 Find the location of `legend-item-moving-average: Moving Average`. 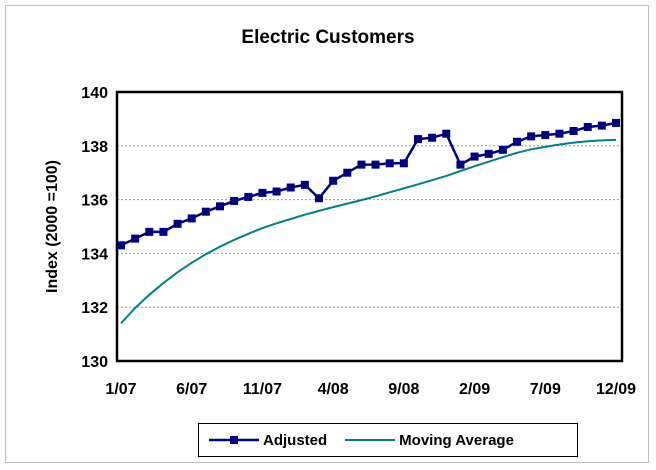

legend-item-moving-average: Moving Average is located at coordinates (429, 440).